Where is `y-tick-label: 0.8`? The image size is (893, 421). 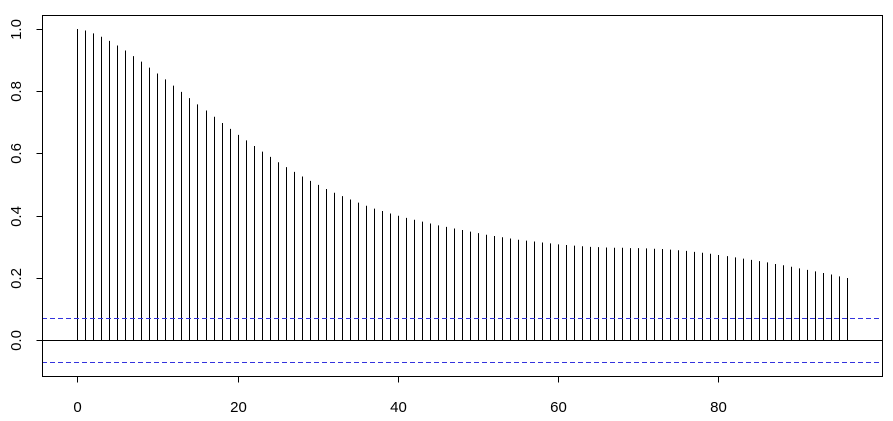
y-tick-label: 0.8 is located at coordinates (16, 91).